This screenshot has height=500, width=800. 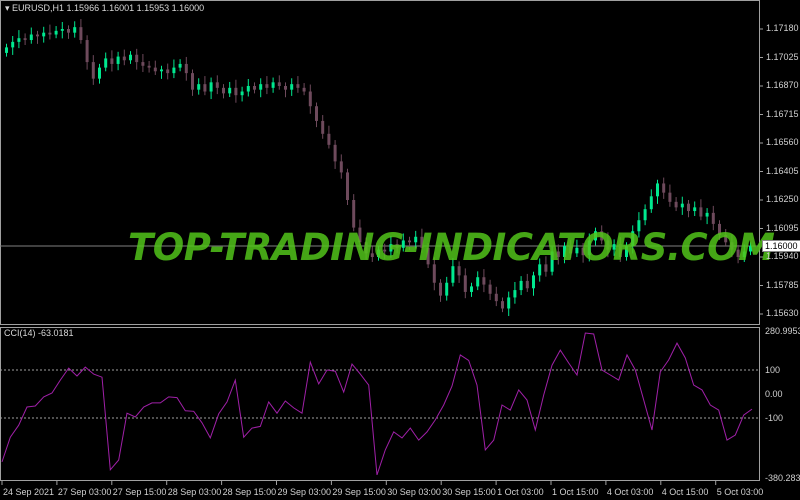 I want to click on price-label: 1.15940, so click(x=782, y=256).